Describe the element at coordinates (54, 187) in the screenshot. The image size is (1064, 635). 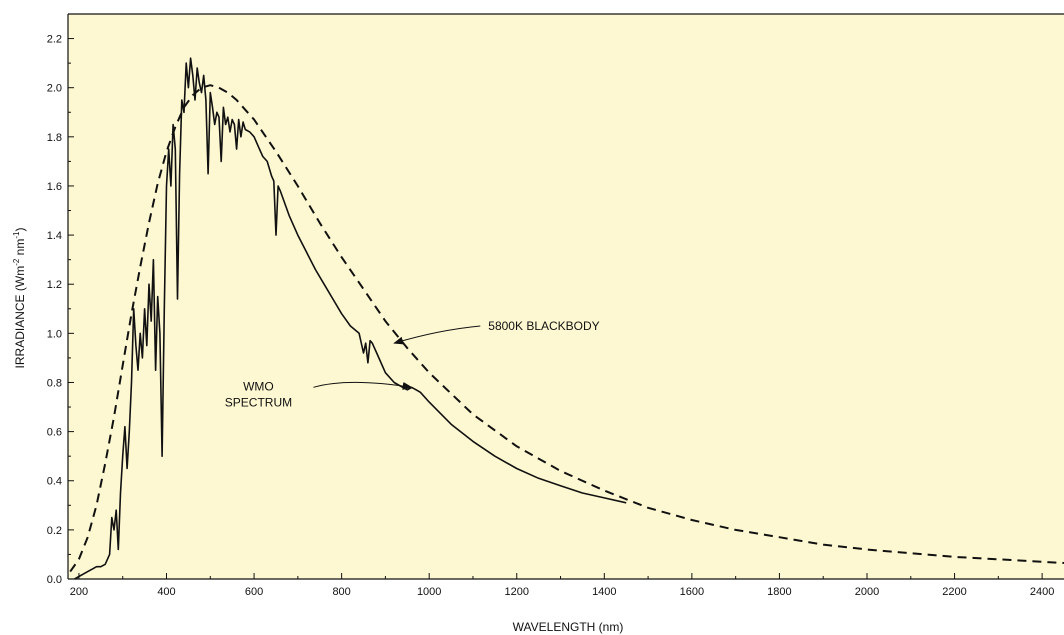
I see `y-tick-label: 1.6` at that location.